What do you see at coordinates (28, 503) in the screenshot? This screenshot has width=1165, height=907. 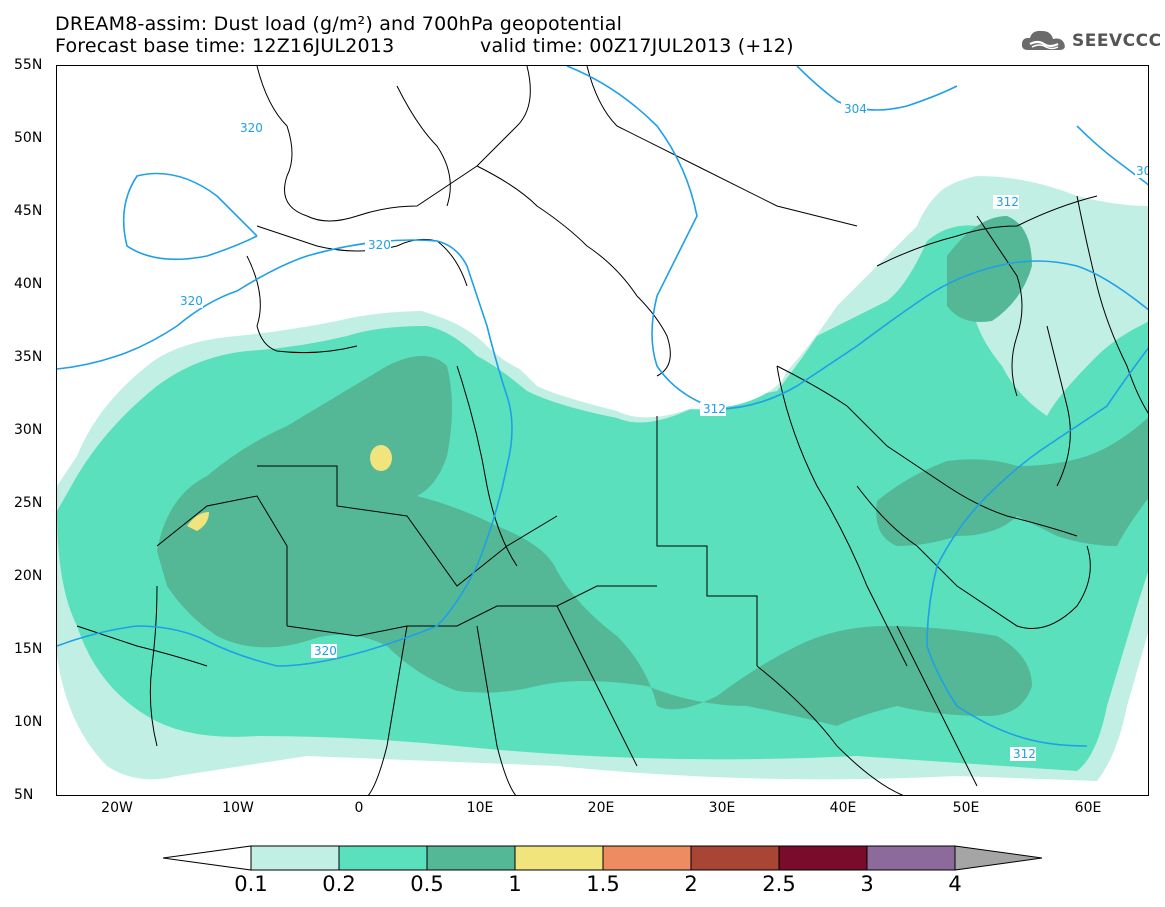 I see `lat-label: 25N` at bounding box center [28, 503].